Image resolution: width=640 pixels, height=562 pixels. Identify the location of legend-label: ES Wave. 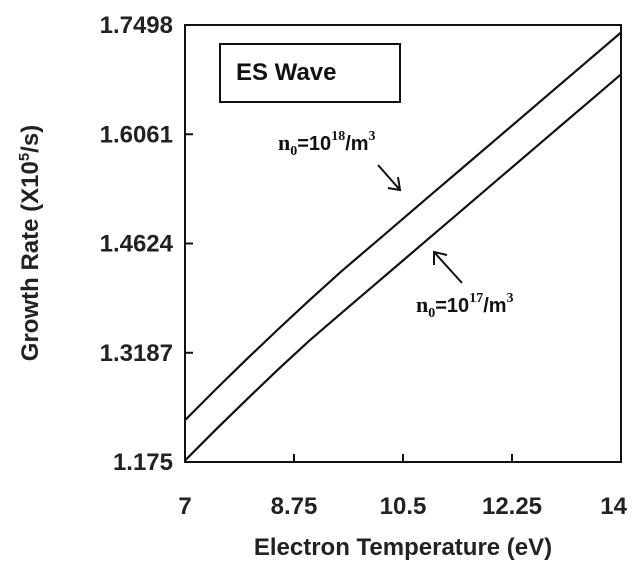
(286, 72).